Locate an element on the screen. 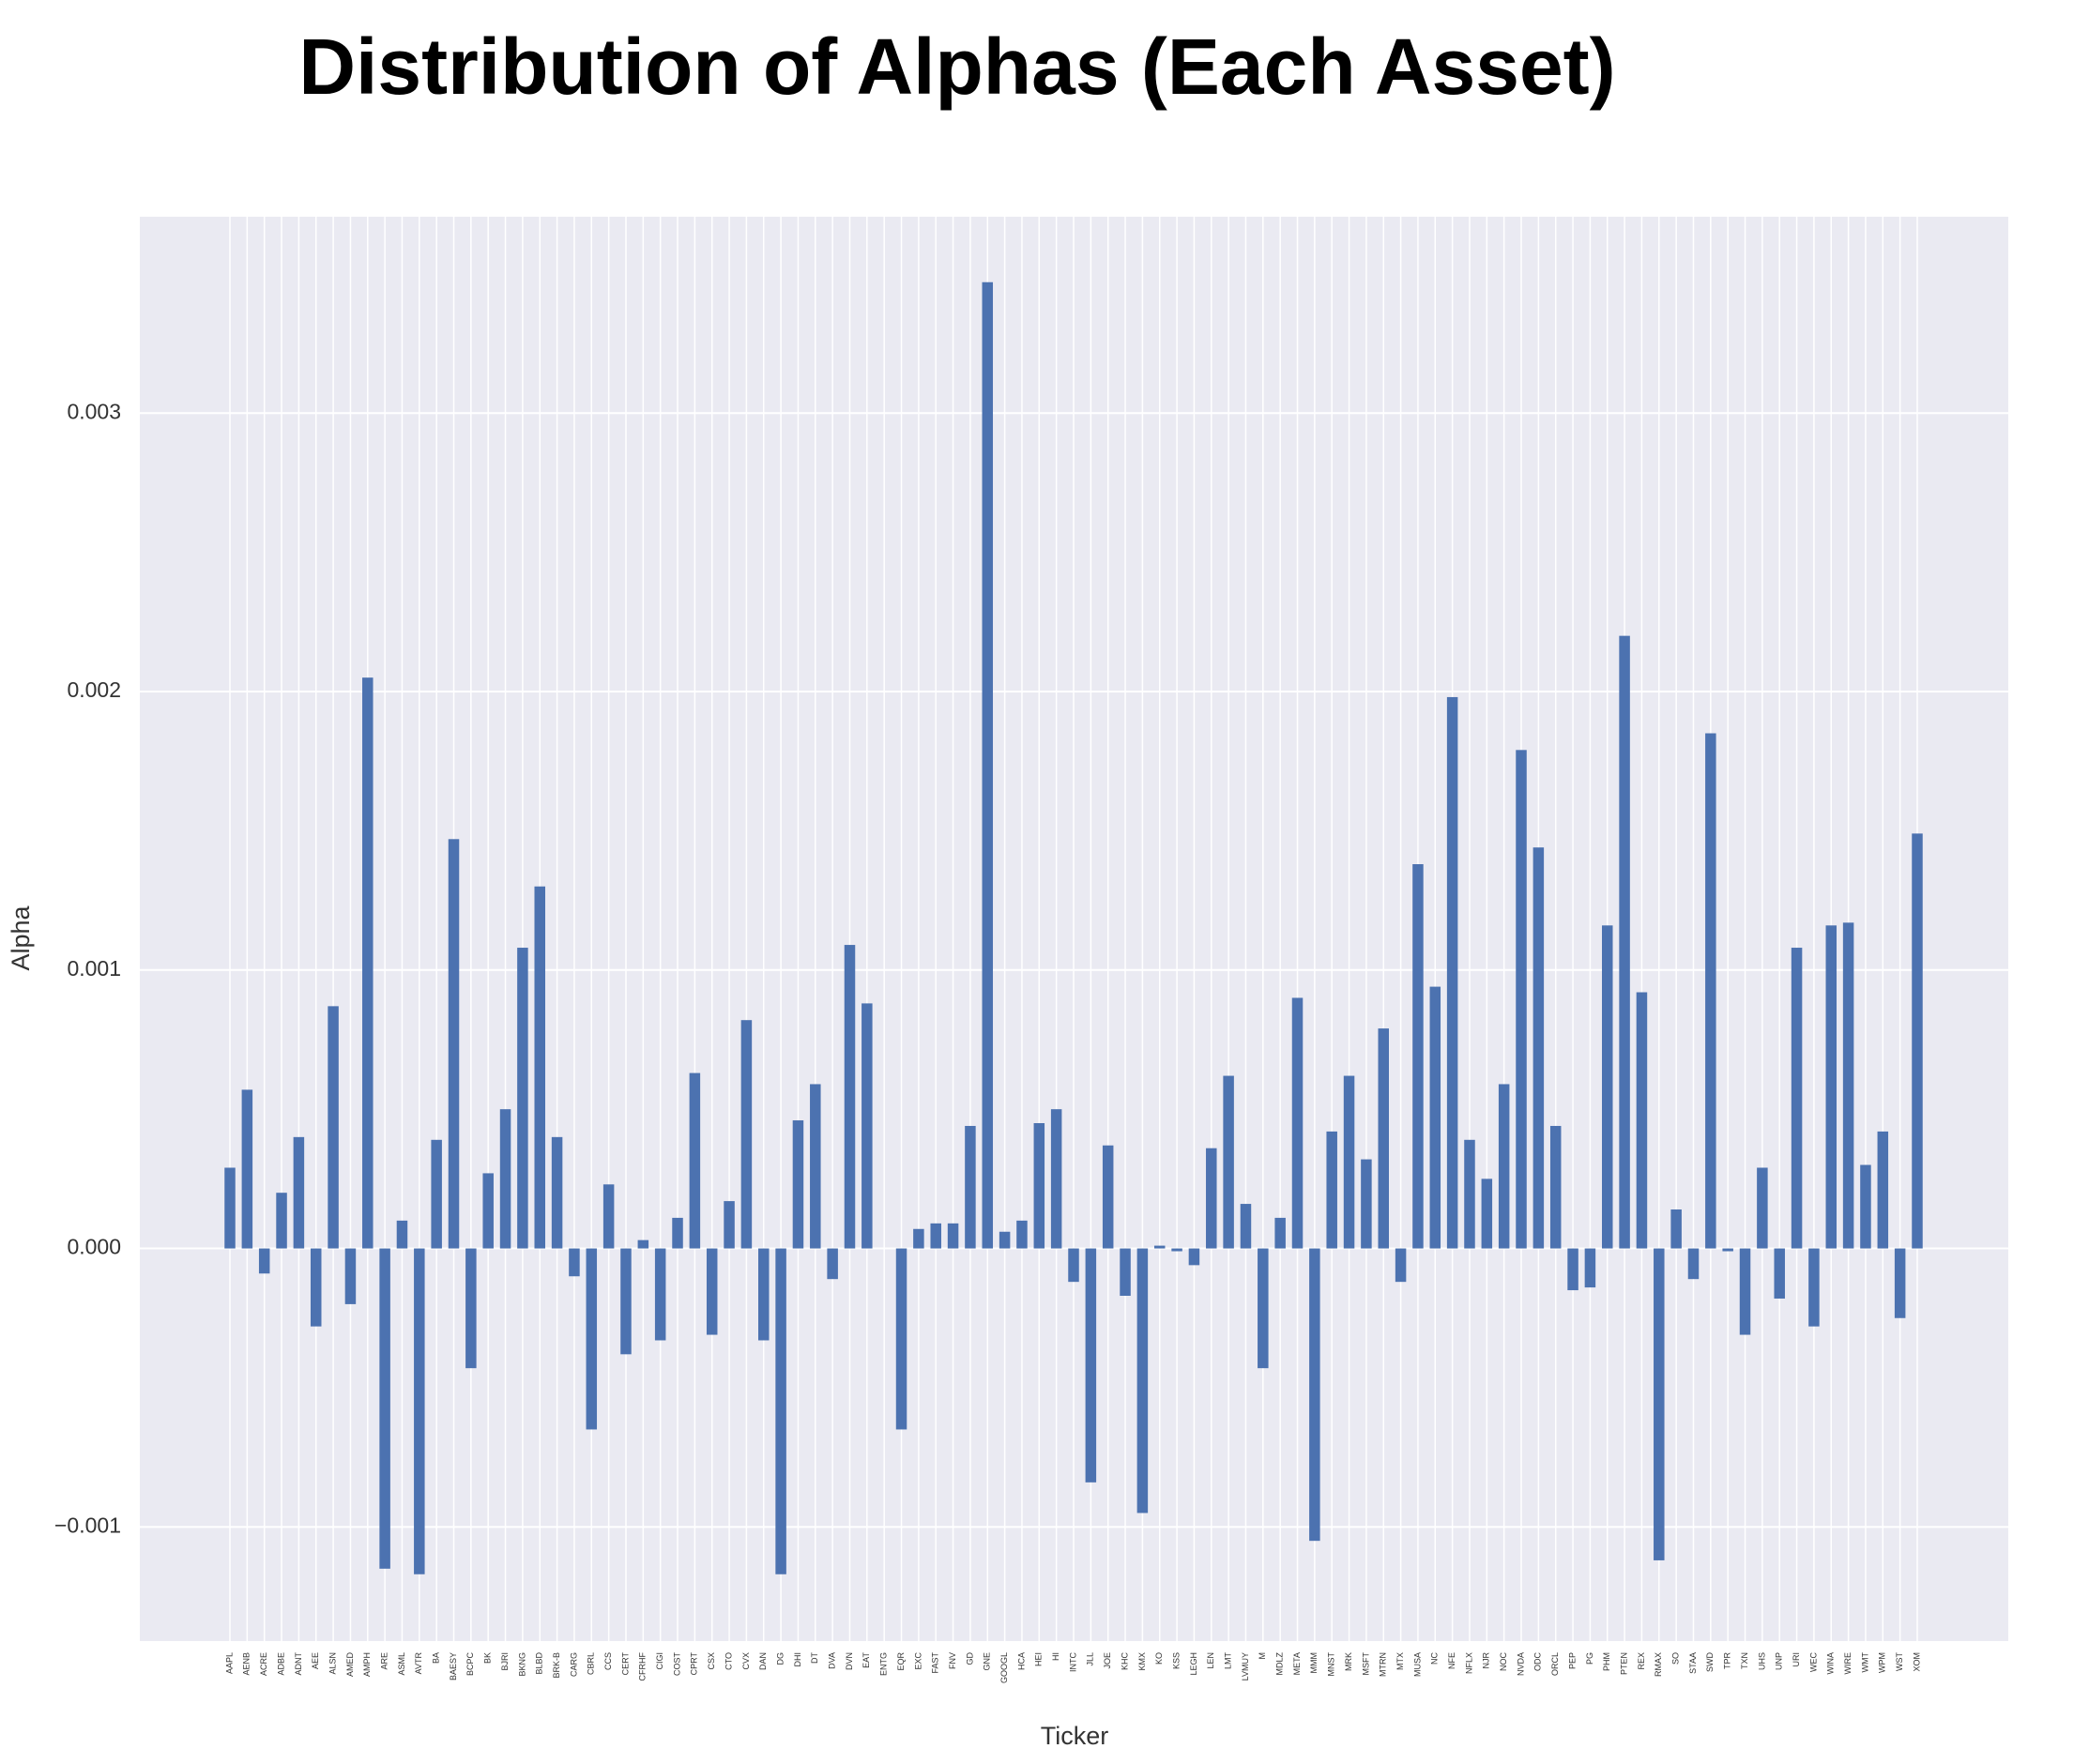  x-tick-label: NVDA is located at coordinates (1520, 1664).